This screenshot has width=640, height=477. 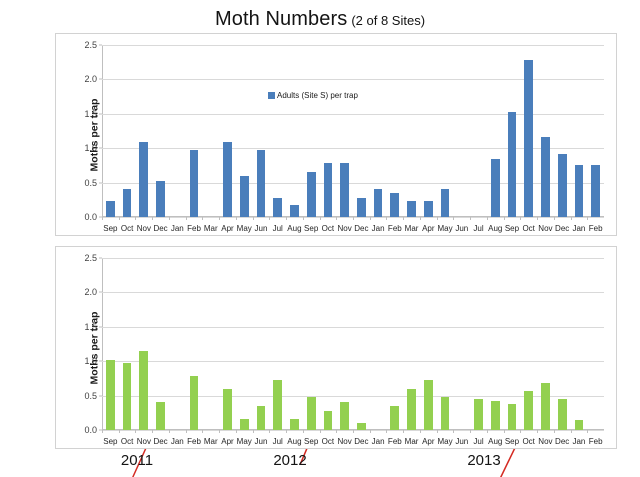 What do you see at coordinates (90, 395) in the screenshot?
I see `y-axis-tick-label: 0.5` at bounding box center [90, 395].